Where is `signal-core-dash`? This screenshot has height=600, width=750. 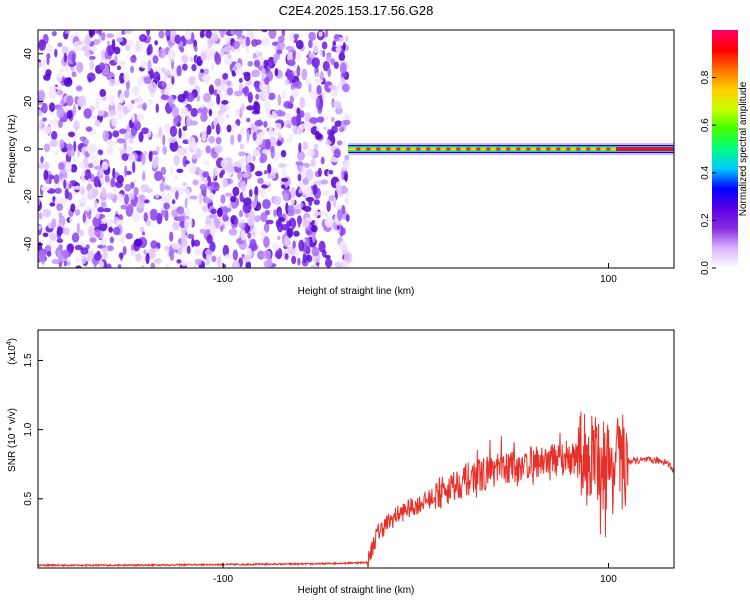
signal-core-dash is located at coordinates (398, 149).